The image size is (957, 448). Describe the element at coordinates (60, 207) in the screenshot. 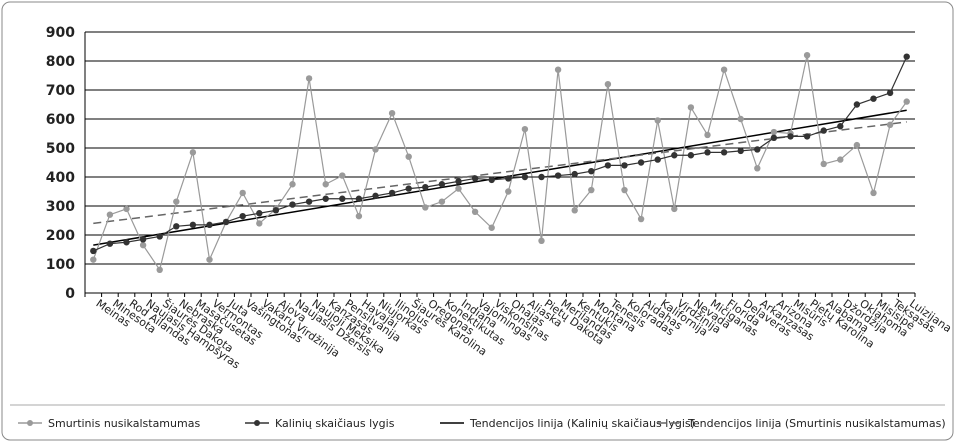

I see `y-tick-label: 300` at that location.